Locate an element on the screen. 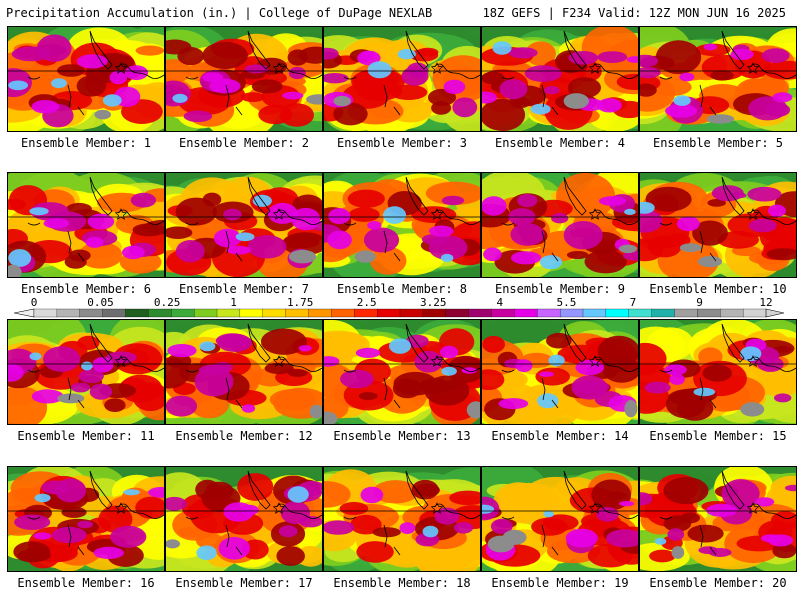 This screenshot has height=600, width=800. member-label: Ensemble Member: 7 is located at coordinates (244, 289).